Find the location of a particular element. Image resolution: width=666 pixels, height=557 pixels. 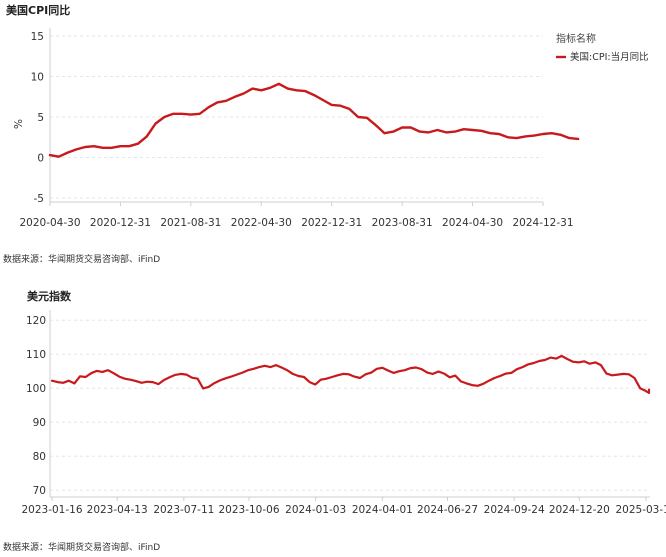

chart2-y-tick-label: 110 is located at coordinates (36, 355).